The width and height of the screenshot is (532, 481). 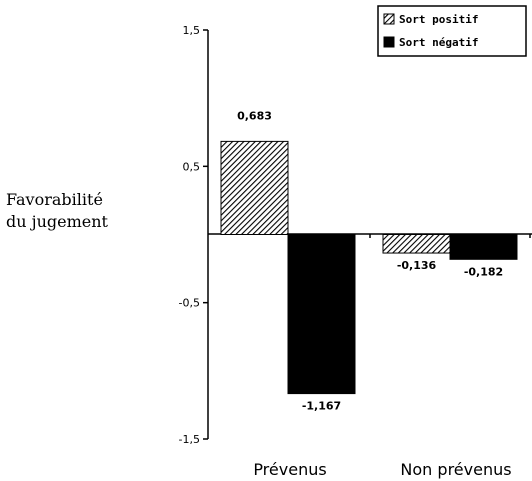 What do you see at coordinates (389, 42) in the screenshot?
I see `legend-swatch-sort-negatif` at bounding box center [389, 42].